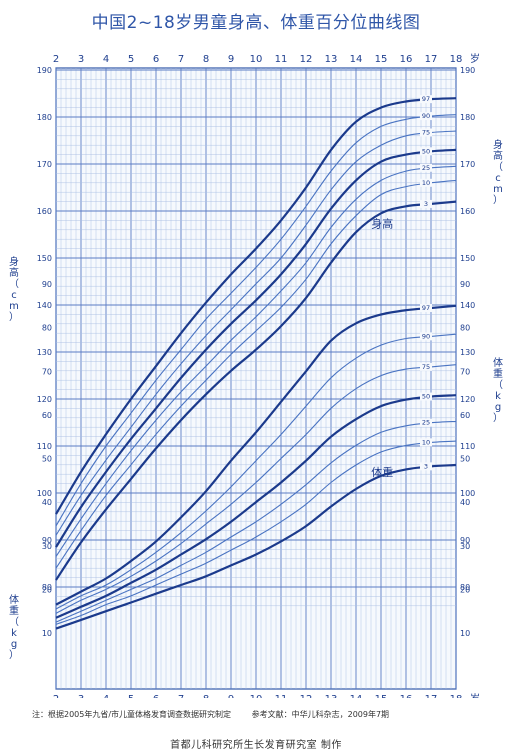 This screenshot has height=754, width=512. What do you see at coordinates (44, 211) in the screenshot?
I see `height-tick-left: 160` at bounding box center [44, 211].